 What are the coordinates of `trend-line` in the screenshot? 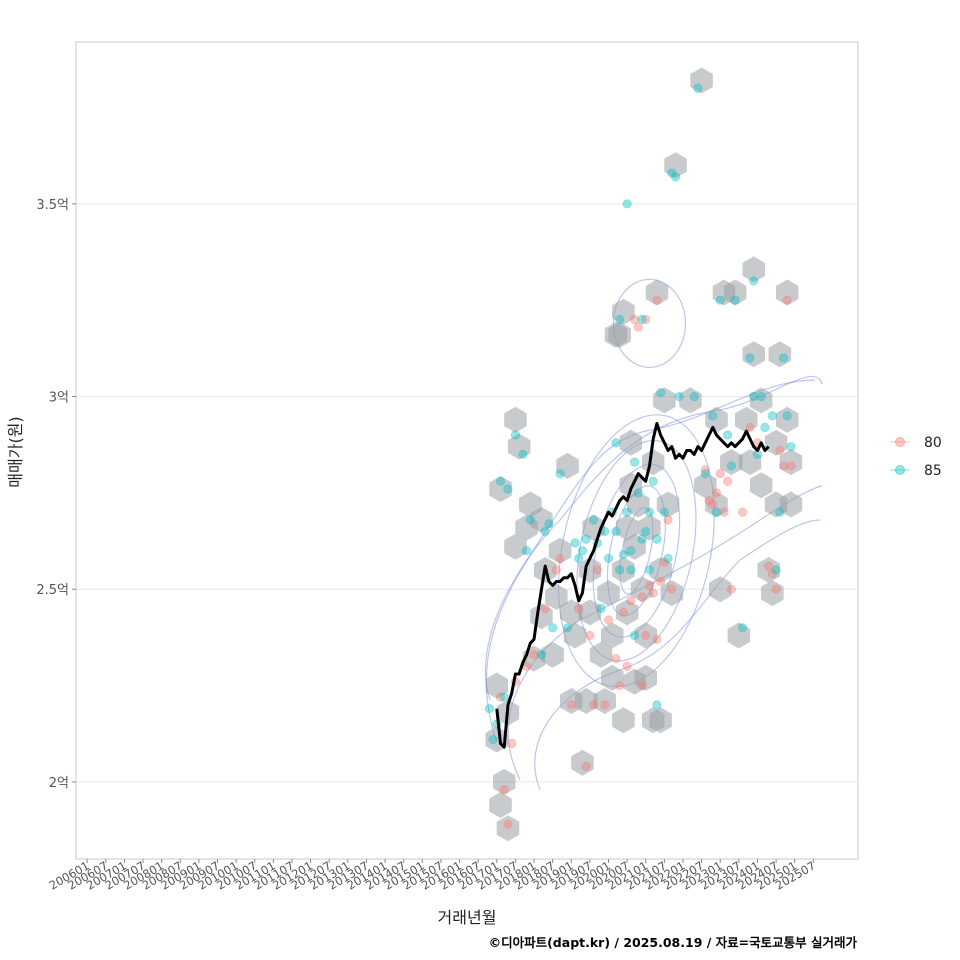 It's located at (632, 585).